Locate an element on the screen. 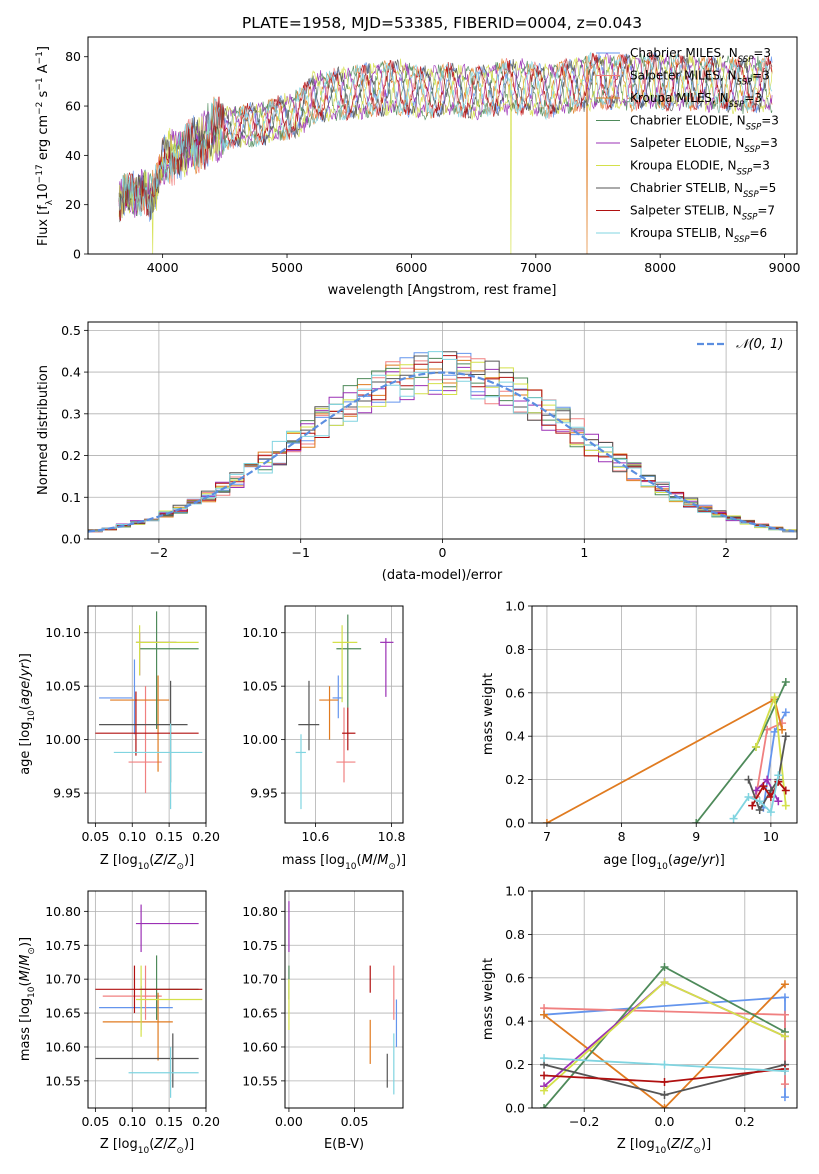 Image resolution: width=819 pixels, height=1174 pixels. y-tick-label: 0 is located at coordinates (77, 254).